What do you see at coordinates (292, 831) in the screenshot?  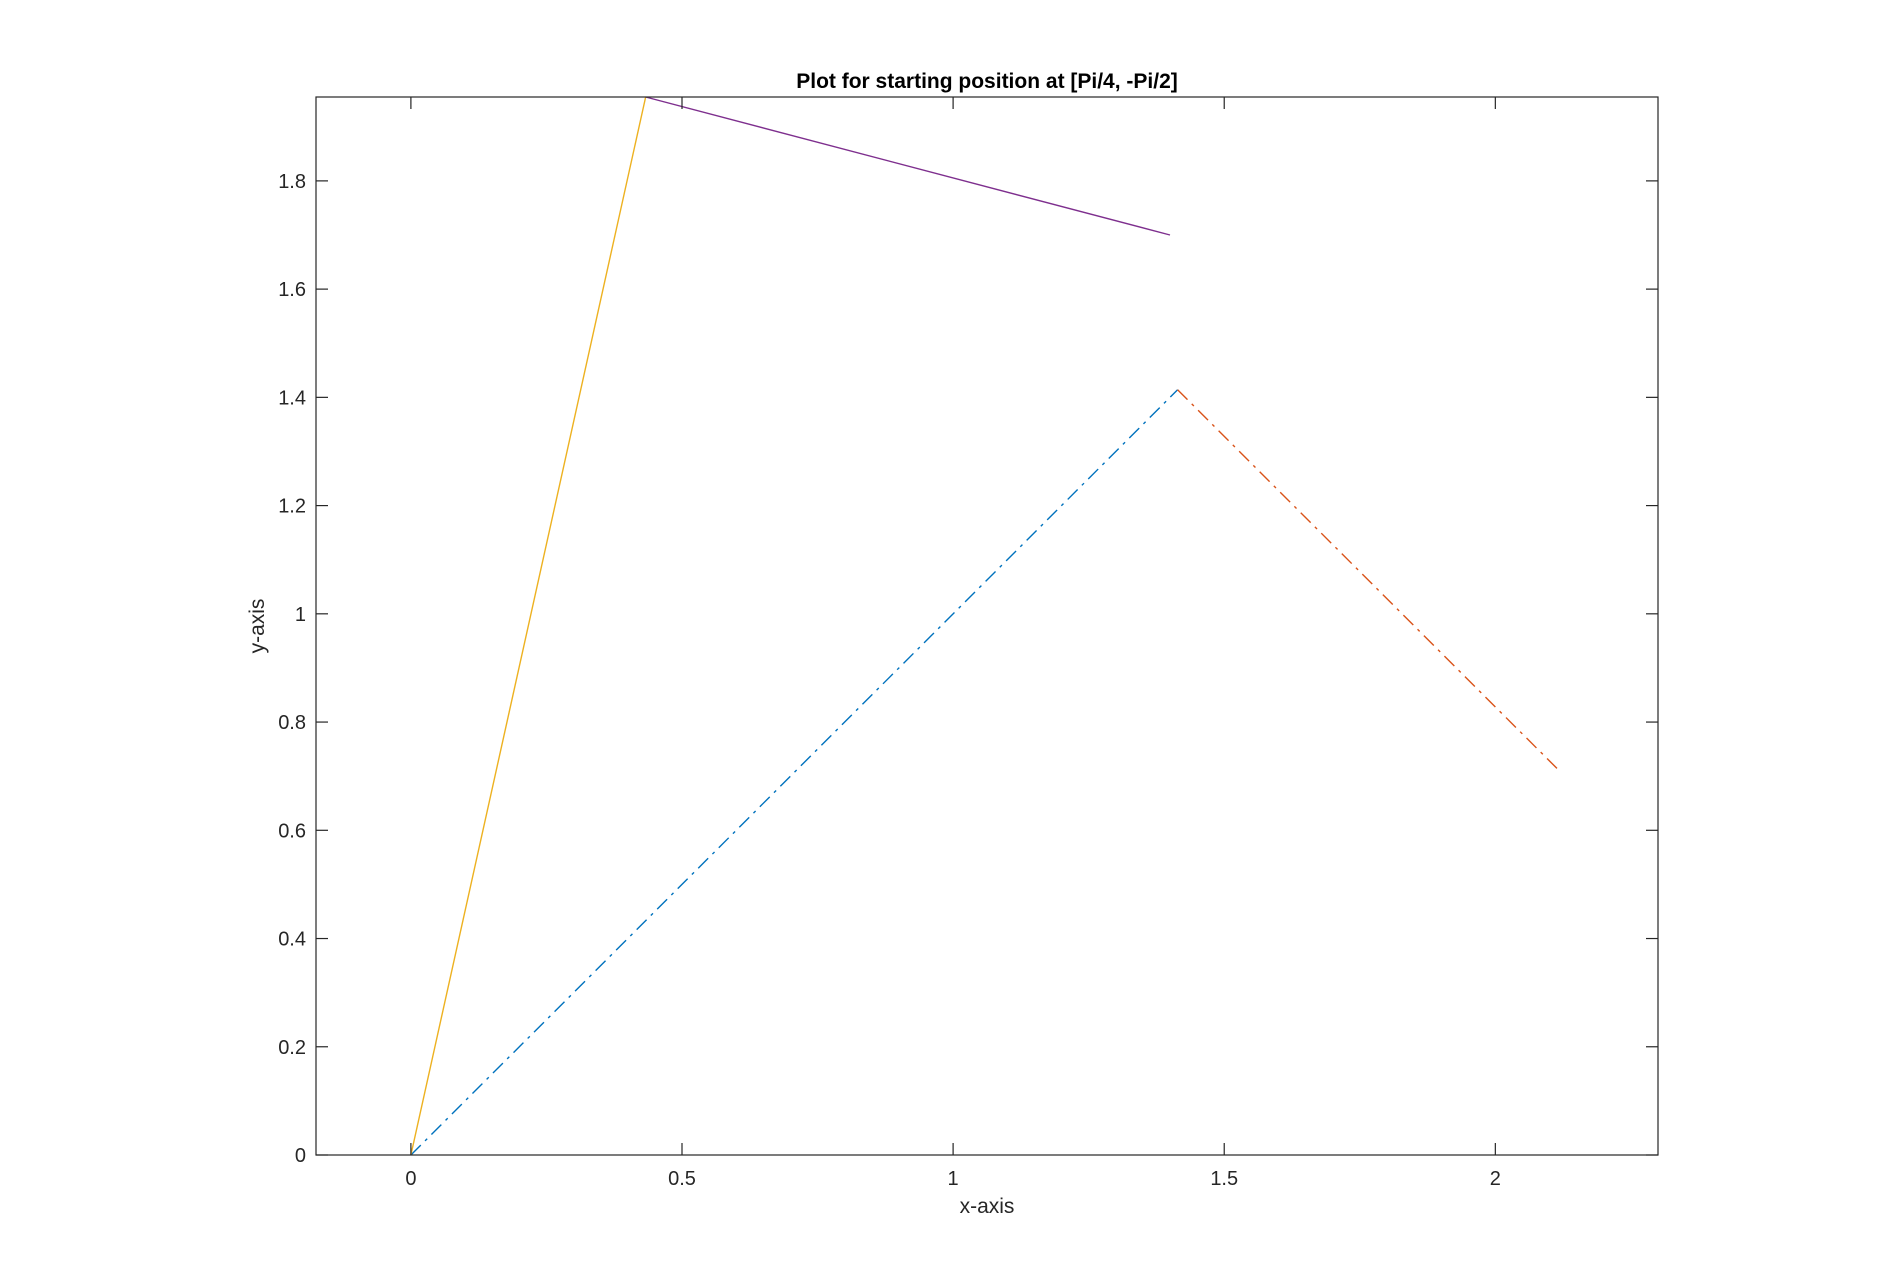 I see `y-tick-label: 0.6` at bounding box center [292, 831].